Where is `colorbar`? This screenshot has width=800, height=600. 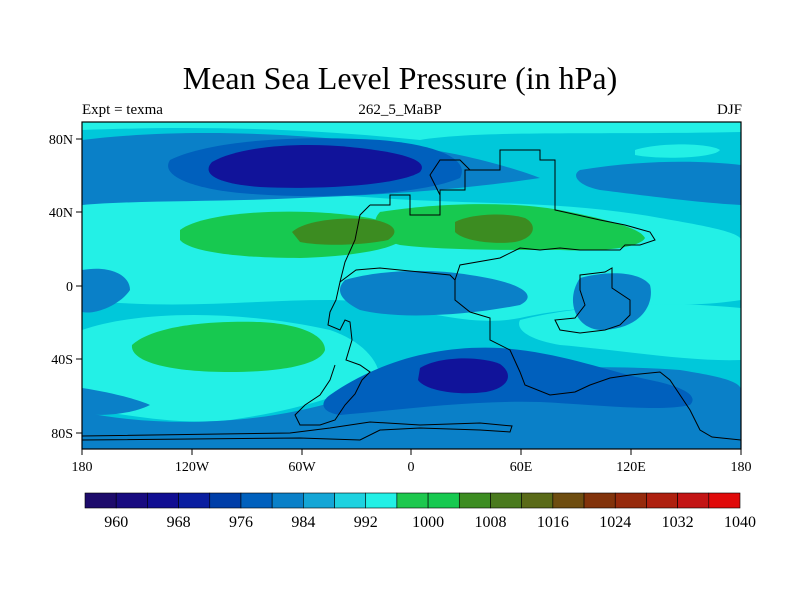 colorbar is located at coordinates (412, 500).